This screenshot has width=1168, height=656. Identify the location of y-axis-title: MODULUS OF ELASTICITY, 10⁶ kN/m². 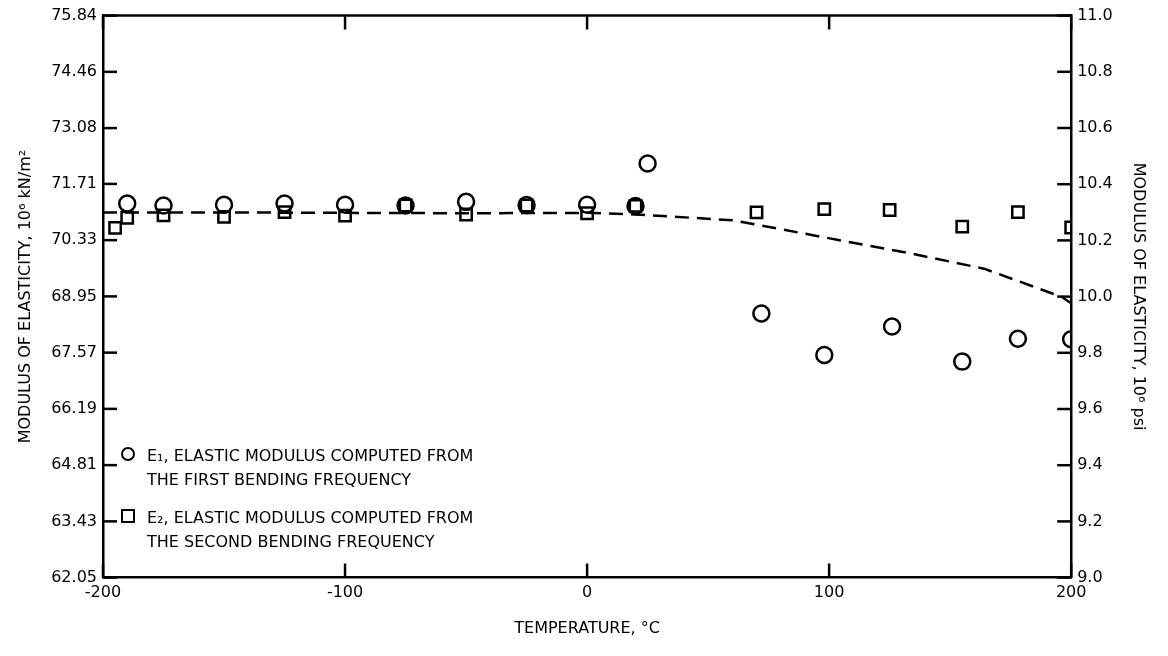
(24, 296).